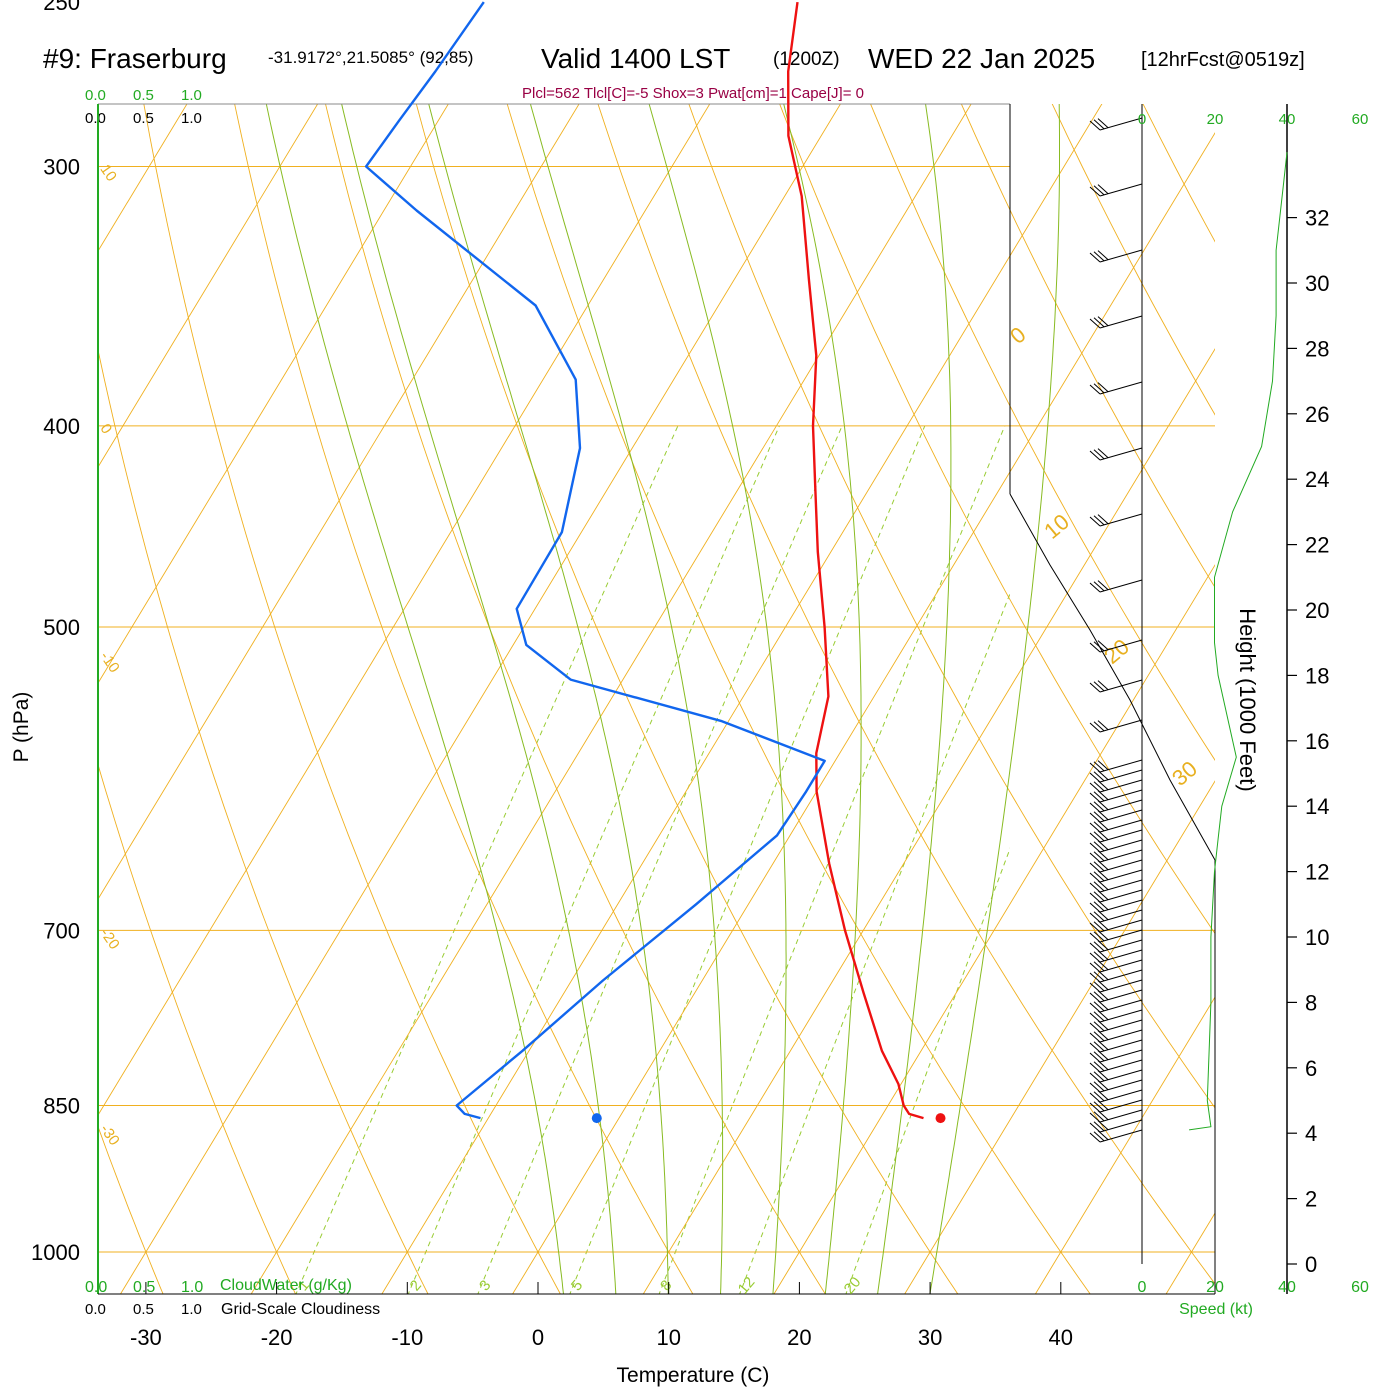 The image size is (1400, 1400). What do you see at coordinates (105, 429) in the screenshot?
I see `dry-adiabat-label: 0` at bounding box center [105, 429].